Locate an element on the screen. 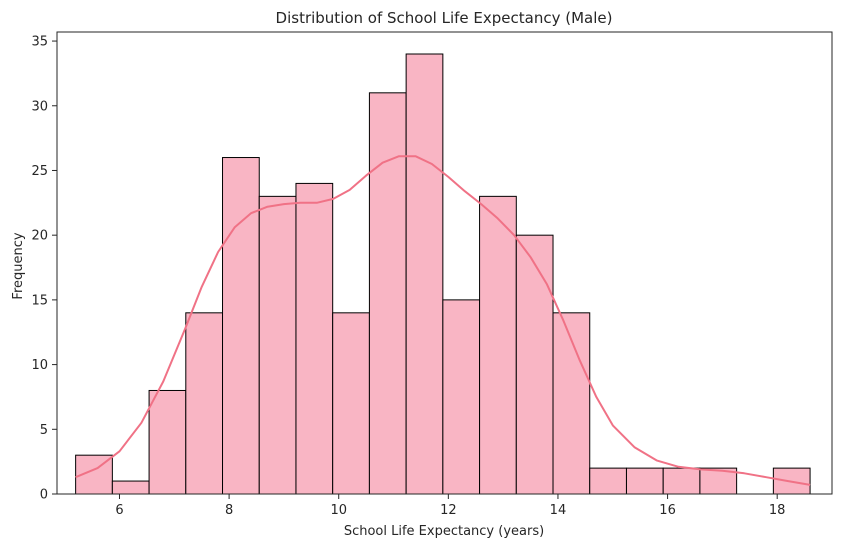 The width and height of the screenshot is (841, 547). x-tick-label: 18 is located at coordinates (777, 510).